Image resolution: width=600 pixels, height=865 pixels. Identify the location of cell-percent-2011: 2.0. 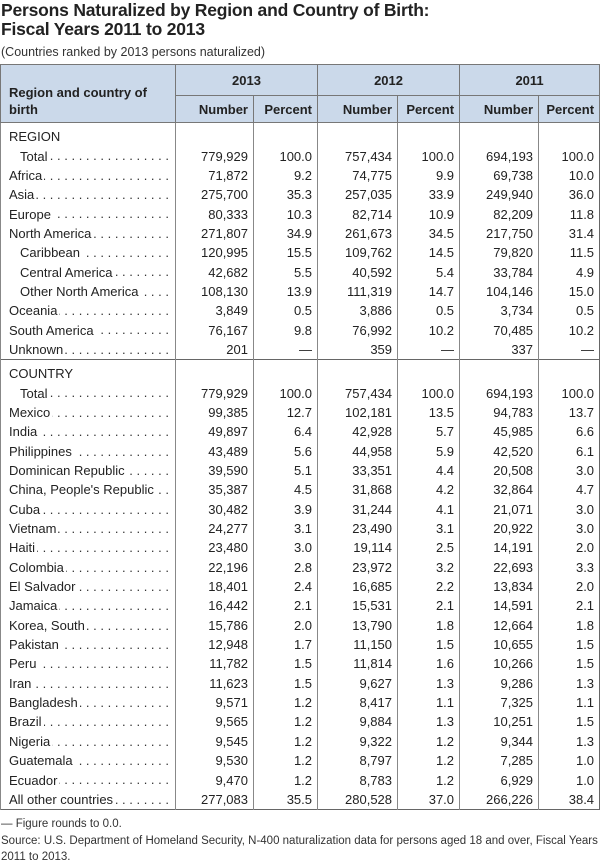
(569, 586).